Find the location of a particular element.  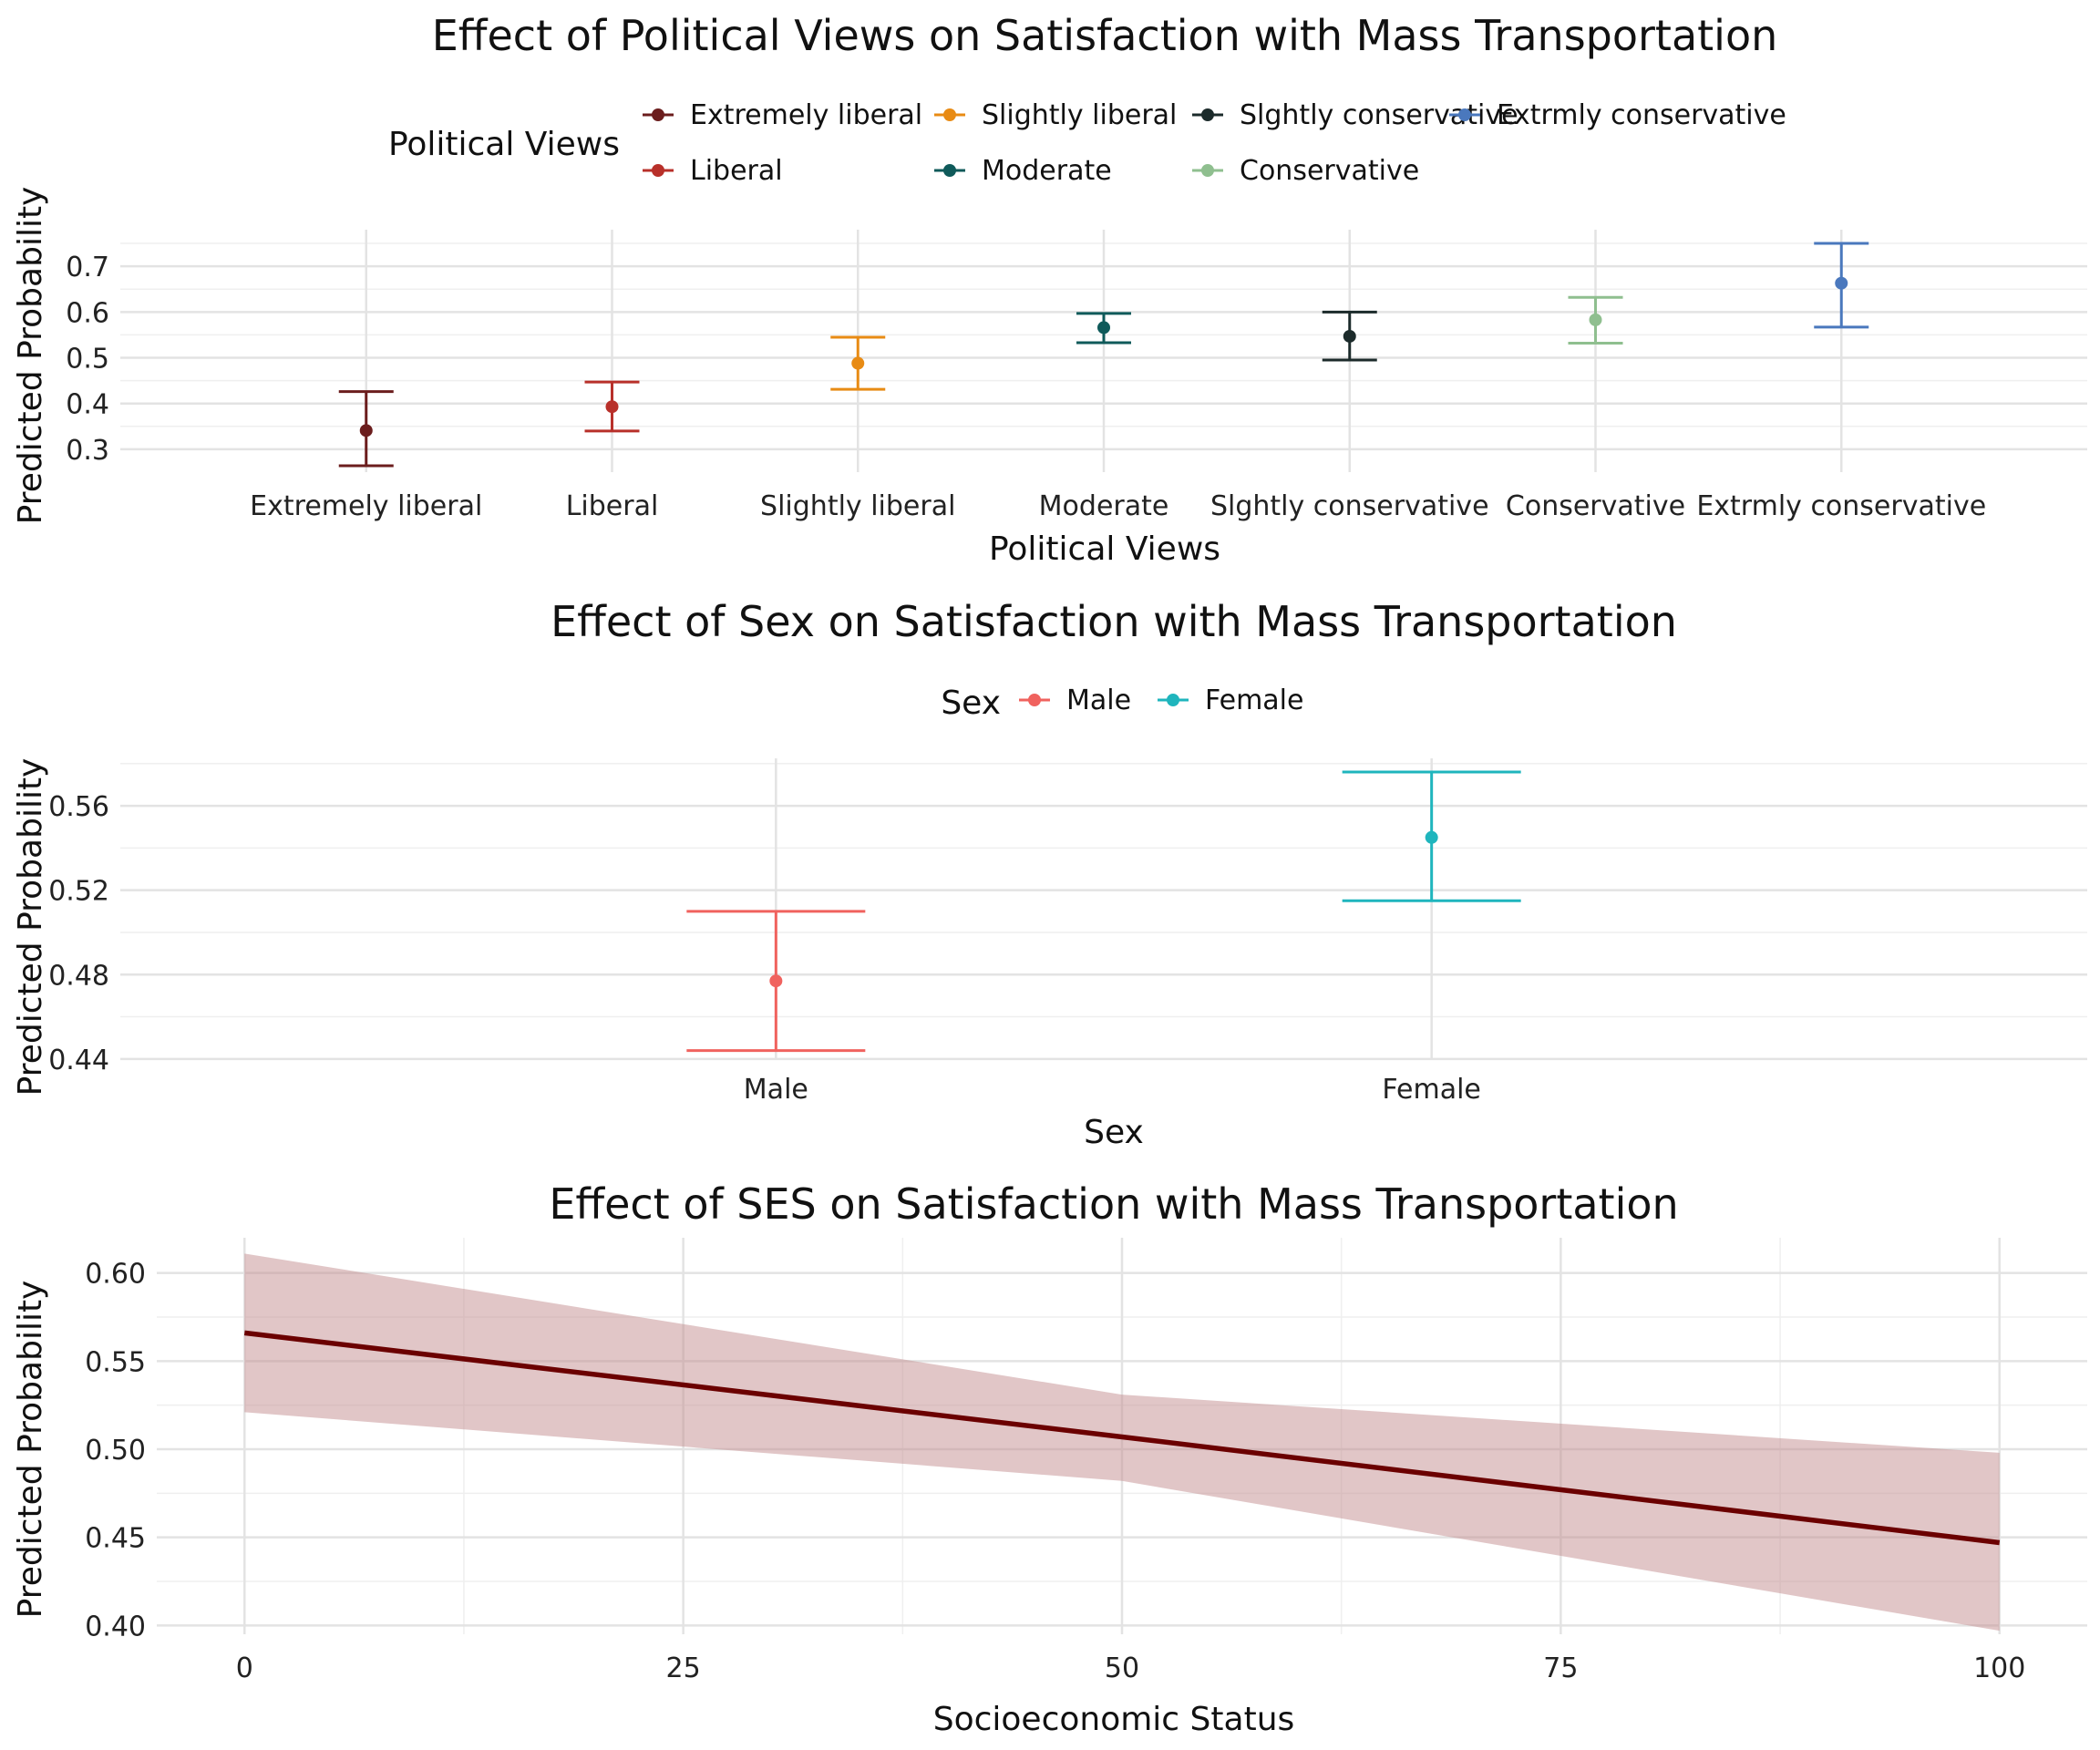

y-tick-label: 0.50 is located at coordinates (116, 1451).